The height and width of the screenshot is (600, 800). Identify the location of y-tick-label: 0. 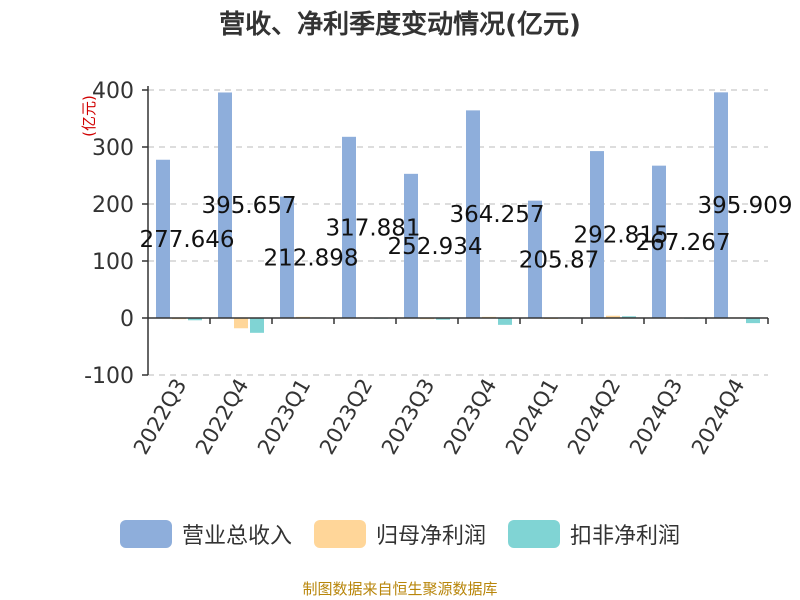
(127, 319).